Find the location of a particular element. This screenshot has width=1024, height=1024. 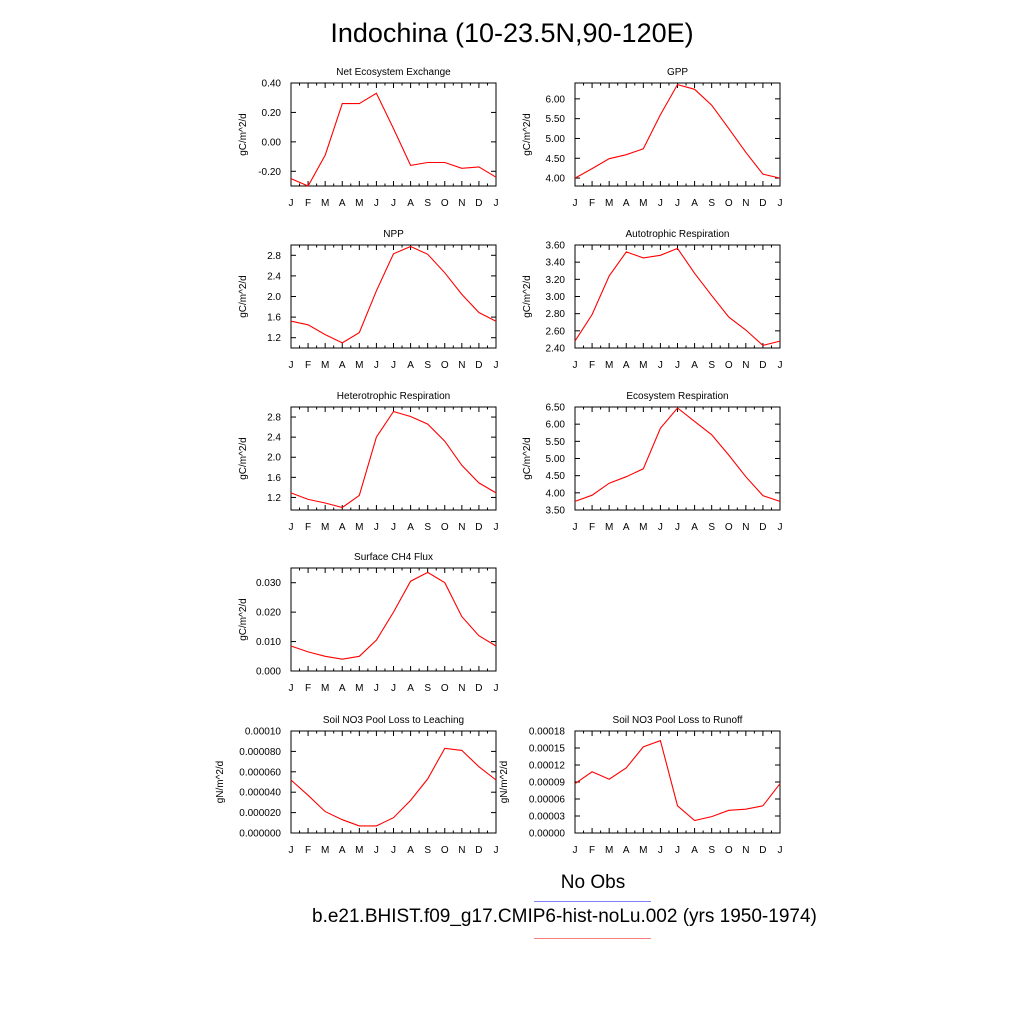

y-tick-label: 3.60 is located at coordinates (556, 246).